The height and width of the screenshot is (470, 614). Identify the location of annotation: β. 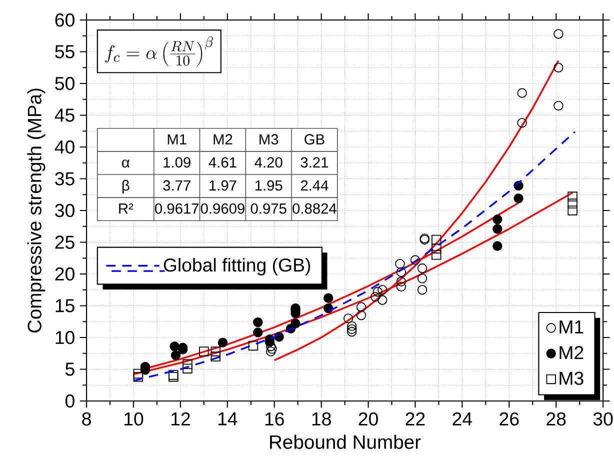
(126, 187).